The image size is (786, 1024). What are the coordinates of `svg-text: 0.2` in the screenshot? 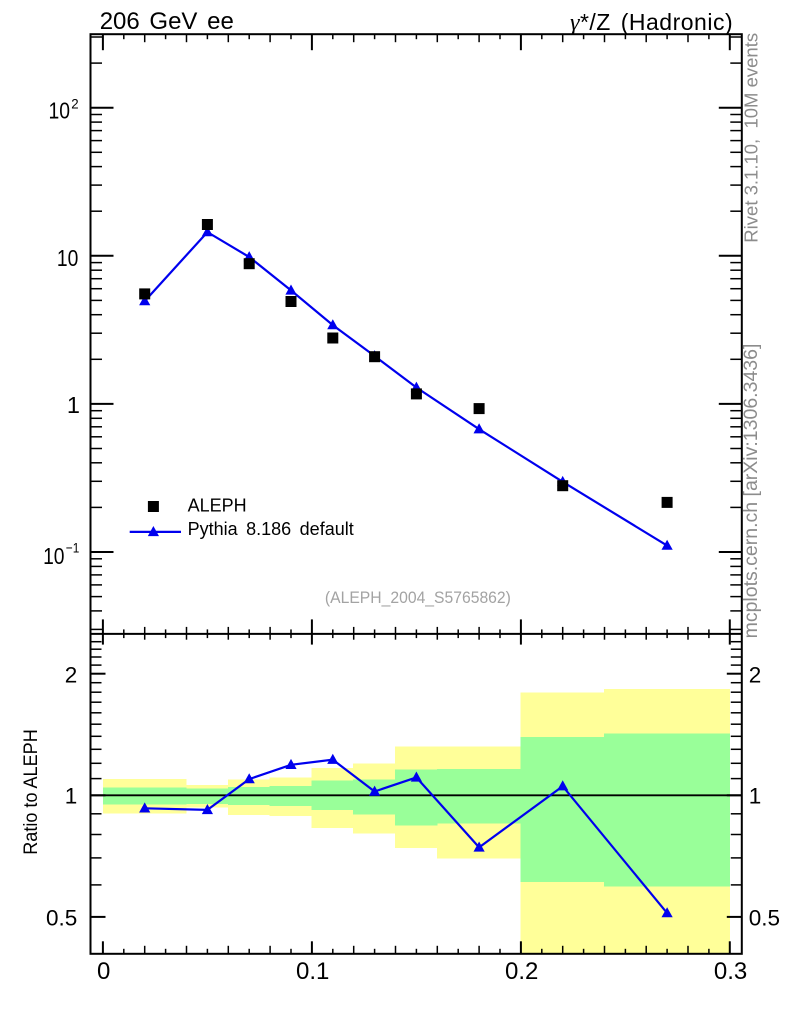 It's located at (521, 971).